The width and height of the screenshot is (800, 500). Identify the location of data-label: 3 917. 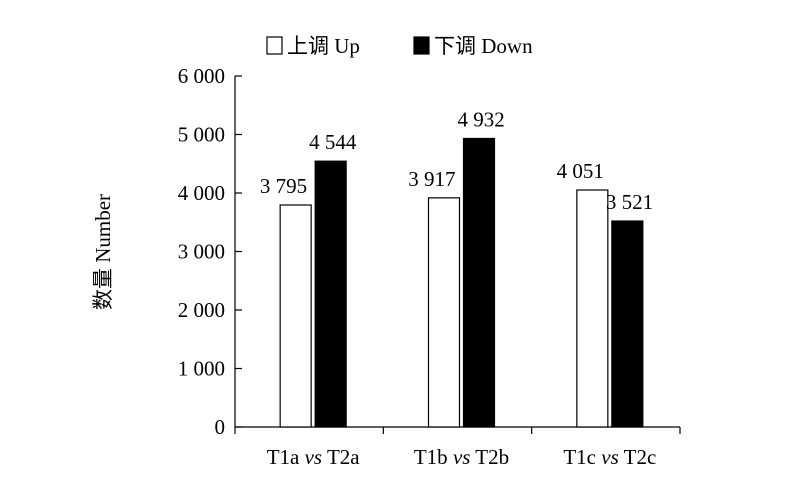
(431, 179).